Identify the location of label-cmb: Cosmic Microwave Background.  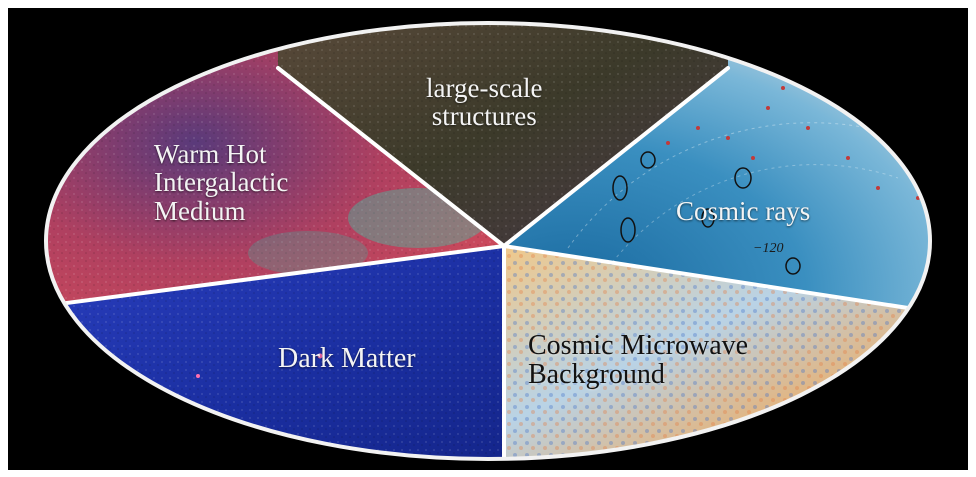
(638, 360).